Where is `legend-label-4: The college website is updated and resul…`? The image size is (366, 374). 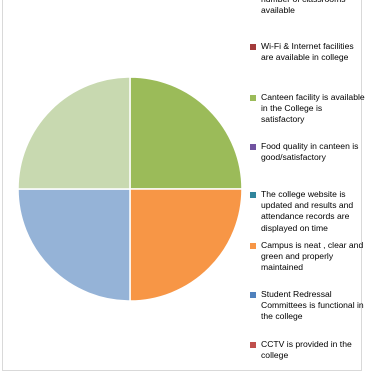 legend-label-4: The college website is updated and resul… is located at coordinates (307, 211).